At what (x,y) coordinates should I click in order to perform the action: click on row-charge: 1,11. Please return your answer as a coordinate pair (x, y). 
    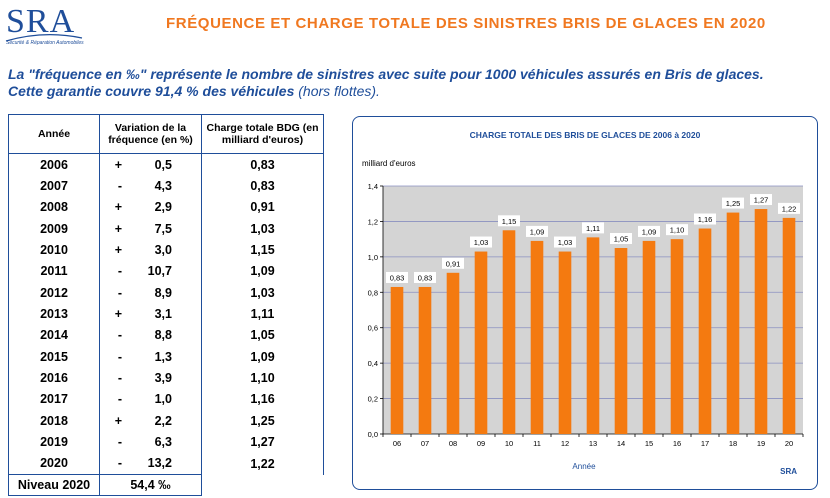
    Looking at the image, I should click on (262, 314).